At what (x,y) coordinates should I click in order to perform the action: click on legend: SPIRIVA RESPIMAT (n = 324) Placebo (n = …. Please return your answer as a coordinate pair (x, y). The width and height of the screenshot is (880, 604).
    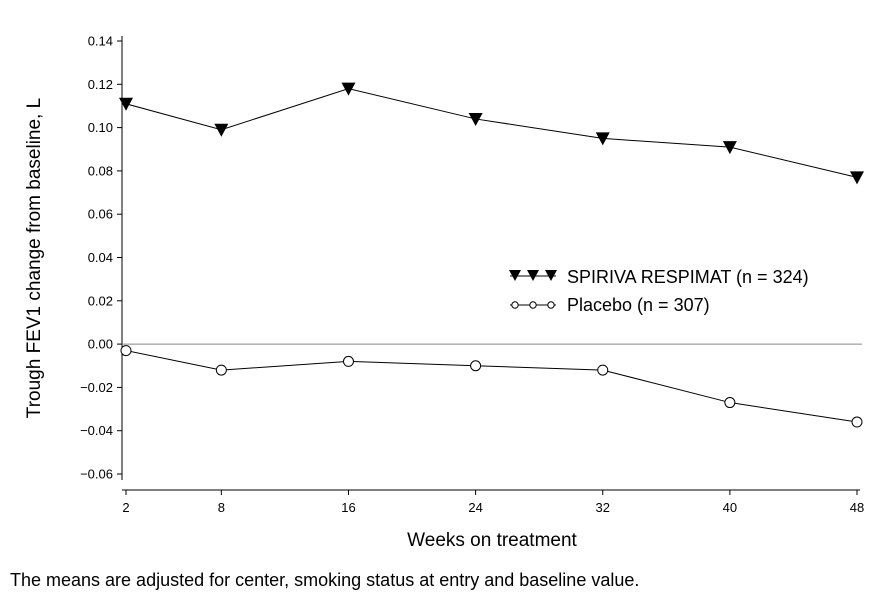
    Looking at the image, I should click on (659, 291).